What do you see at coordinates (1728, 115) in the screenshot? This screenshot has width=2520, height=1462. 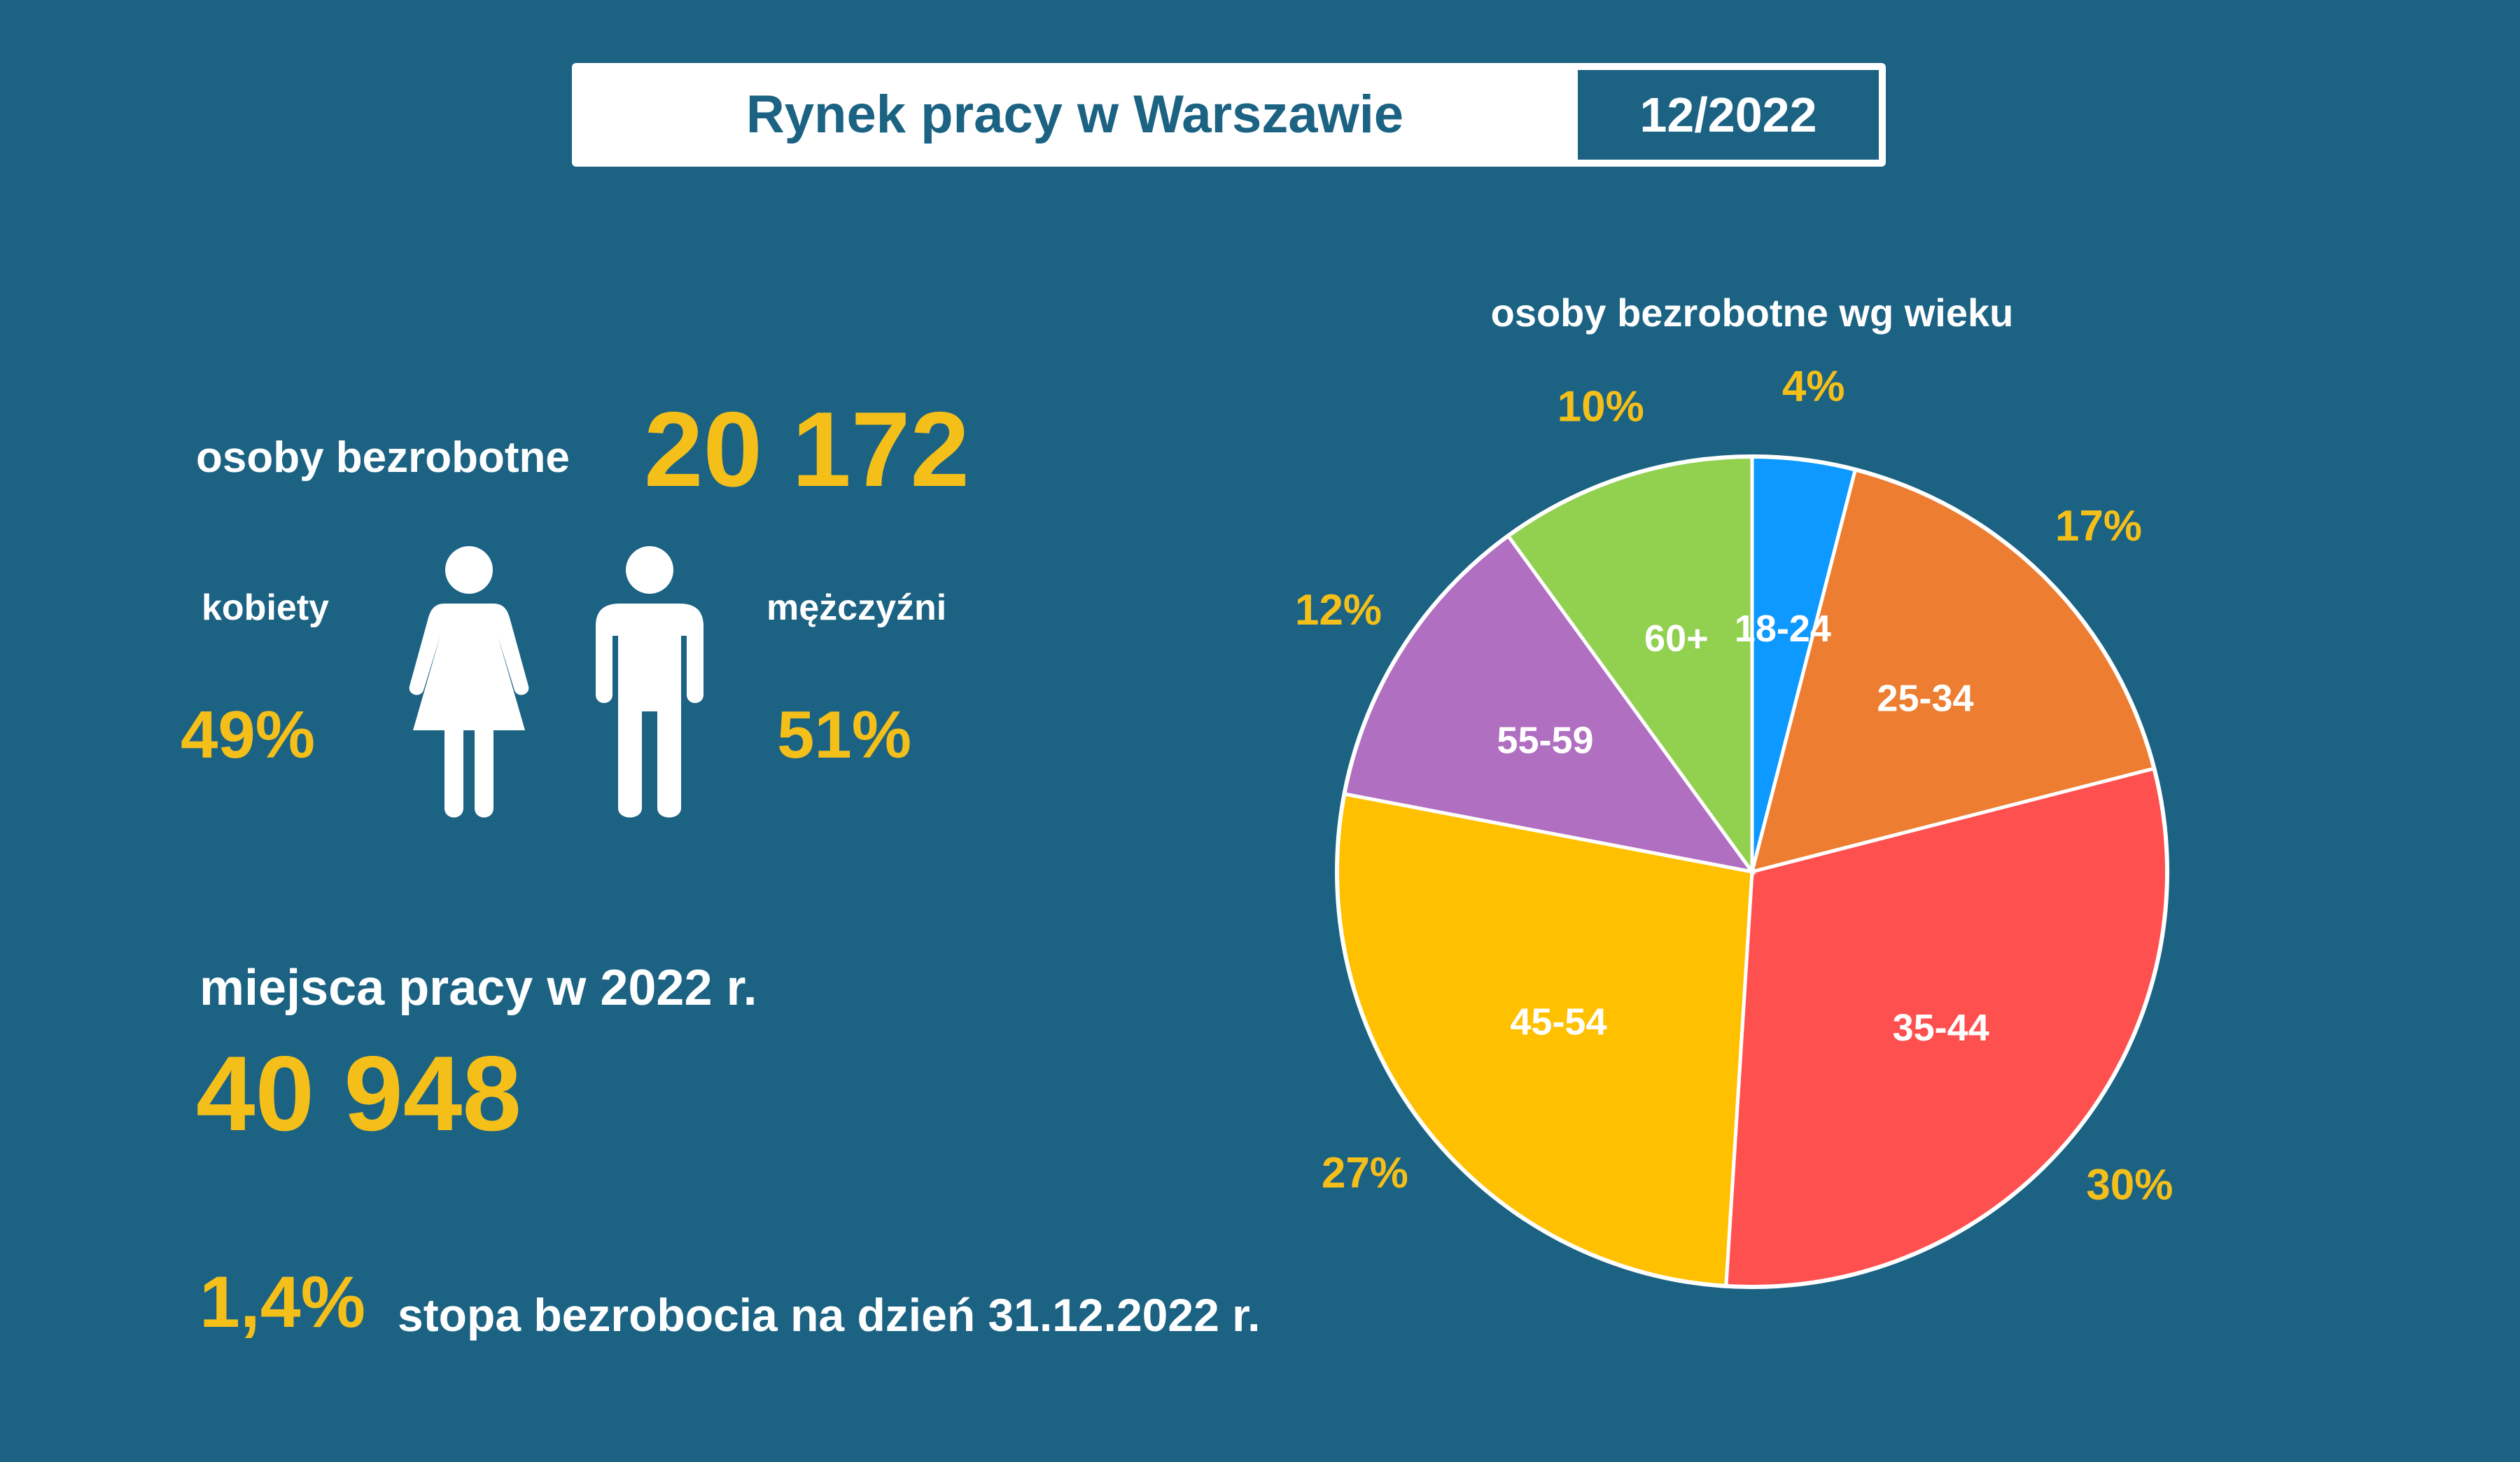 I see `date-badge: 12/2022` at bounding box center [1728, 115].